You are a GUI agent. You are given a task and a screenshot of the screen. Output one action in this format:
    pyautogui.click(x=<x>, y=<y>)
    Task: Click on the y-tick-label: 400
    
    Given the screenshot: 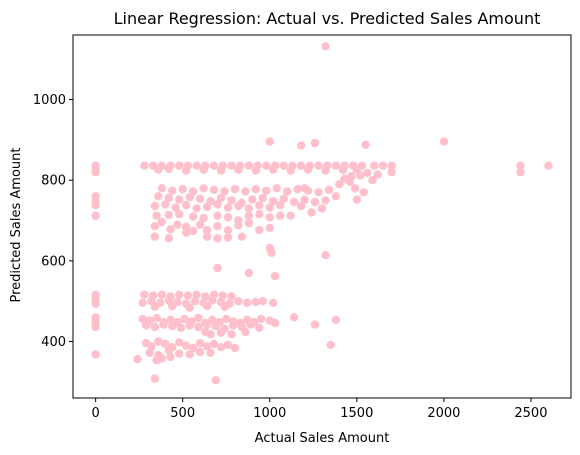 What is the action you would take?
    pyautogui.click(x=53, y=342)
    